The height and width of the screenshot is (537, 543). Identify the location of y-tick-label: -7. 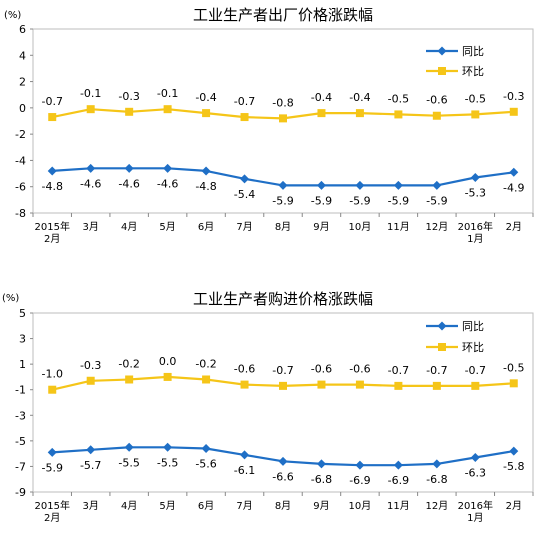
(20, 466).